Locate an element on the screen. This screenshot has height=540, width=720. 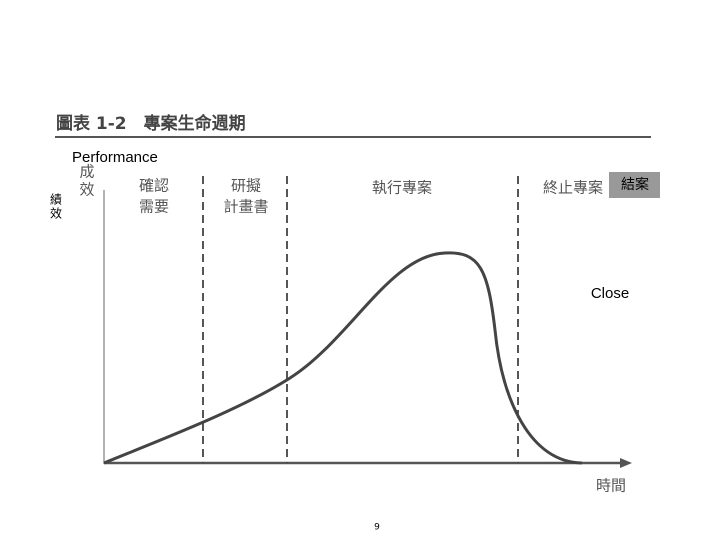
close-box is located at coordinates (634, 185).